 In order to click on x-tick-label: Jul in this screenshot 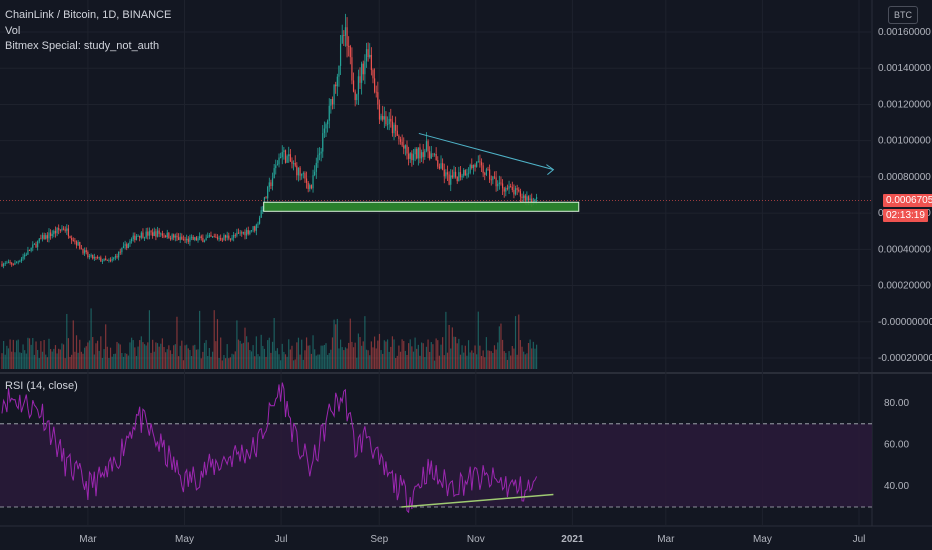, I will do `click(281, 539)`.